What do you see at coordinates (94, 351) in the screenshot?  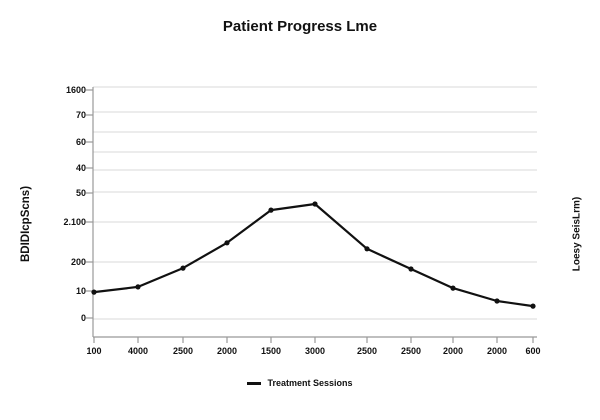 I see `x-tick-label: 100` at bounding box center [94, 351].